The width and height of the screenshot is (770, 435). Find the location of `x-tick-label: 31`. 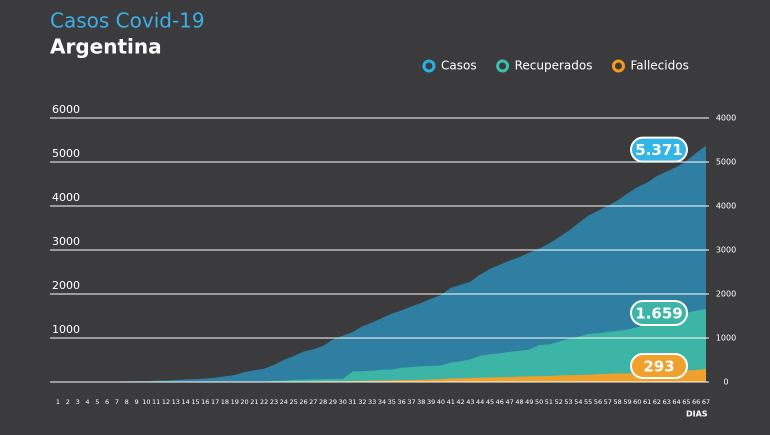

x-tick-label: 31 is located at coordinates (352, 402).